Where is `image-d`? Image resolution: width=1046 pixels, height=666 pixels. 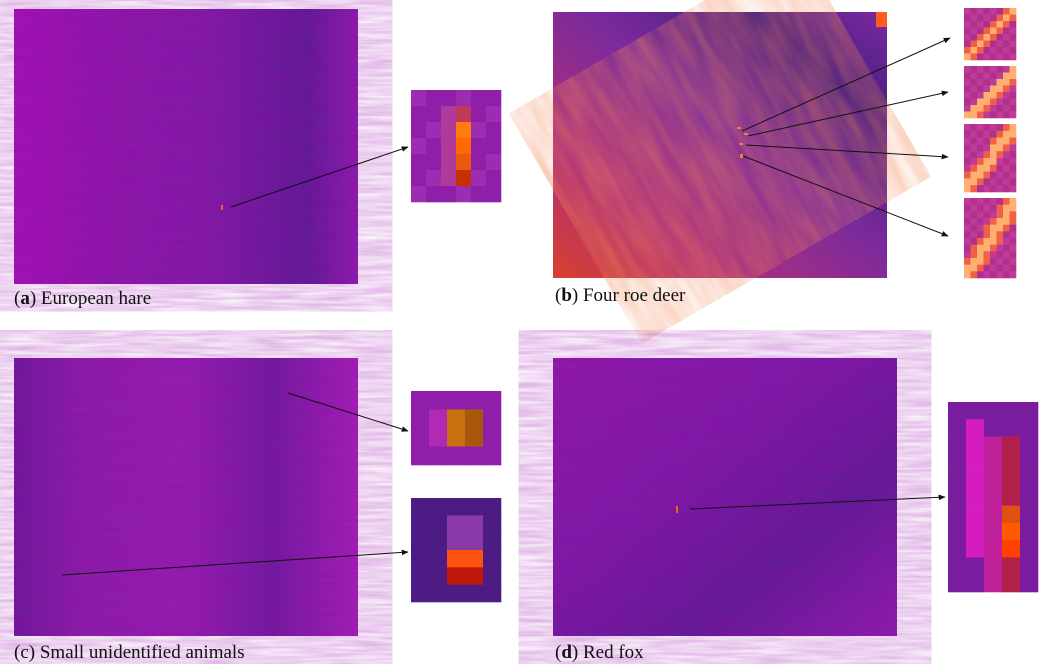
image-d is located at coordinates (725, 497).